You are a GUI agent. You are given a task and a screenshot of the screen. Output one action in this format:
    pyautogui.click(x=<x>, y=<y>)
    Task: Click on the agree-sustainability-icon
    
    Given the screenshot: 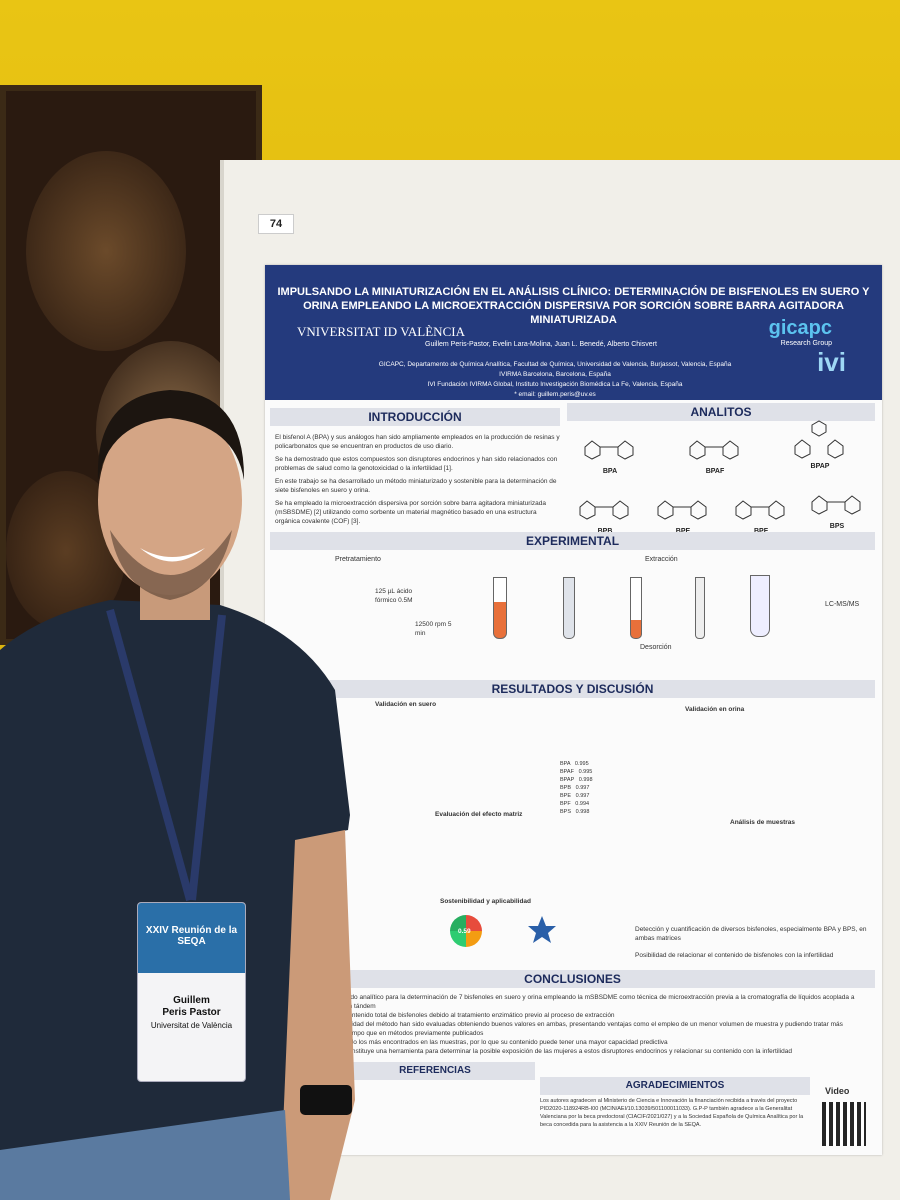 What is the action you would take?
    pyautogui.click(x=466, y=931)
    